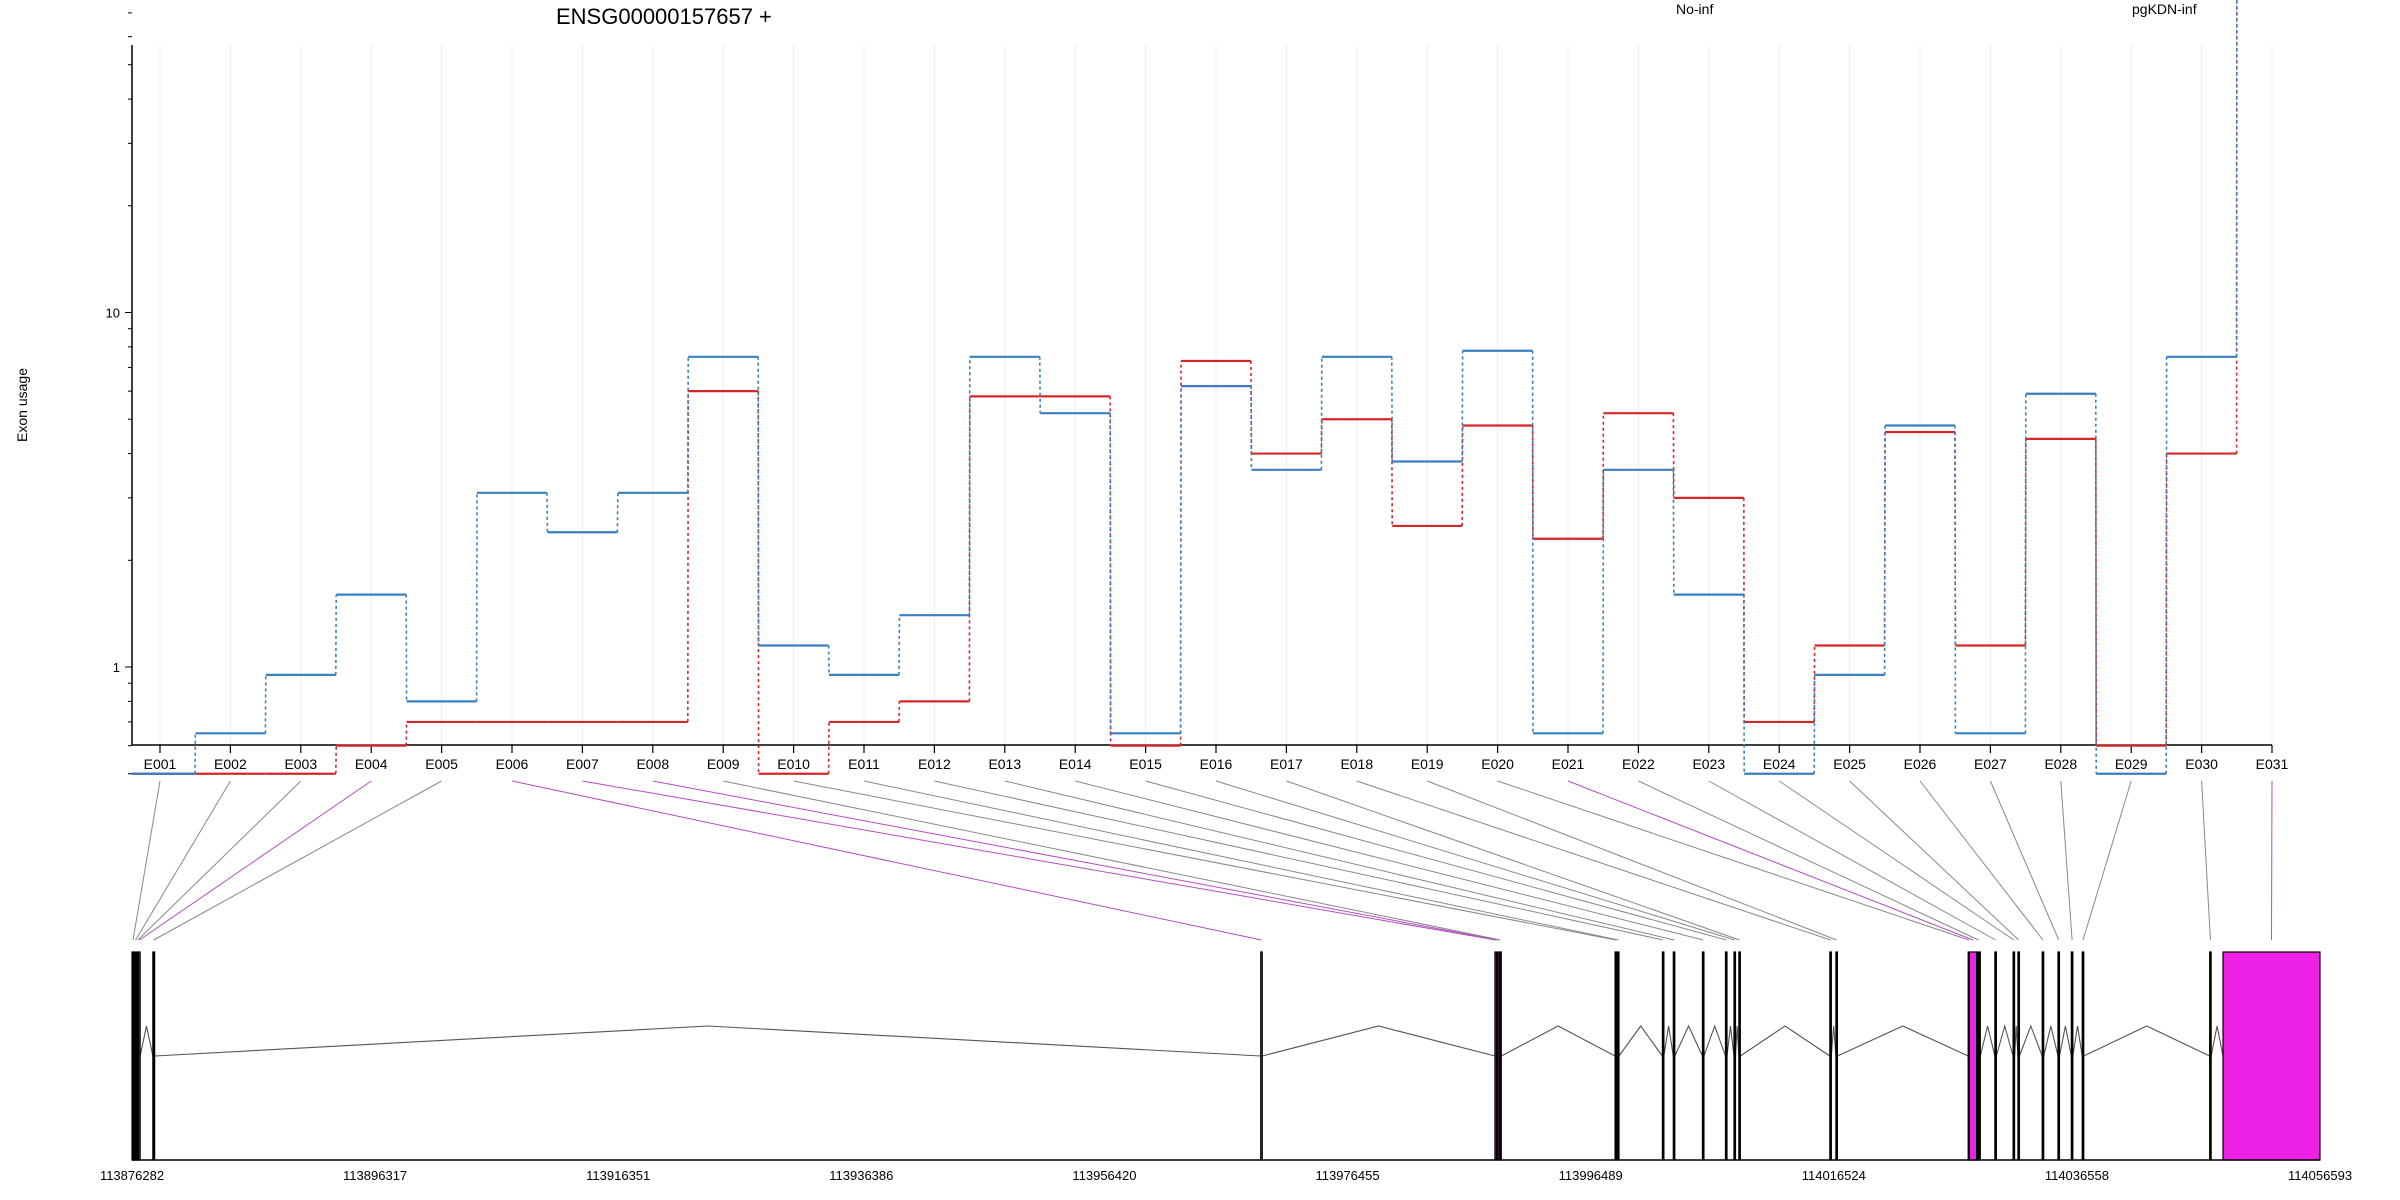 Image resolution: width=2400 pixels, height=1200 pixels. I want to click on connector-e009, so click(1112, 860).